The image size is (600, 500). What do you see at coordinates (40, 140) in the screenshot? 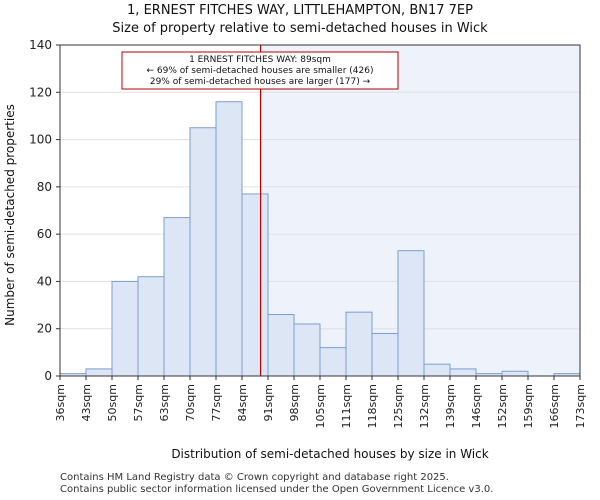
I see `y-tick-label: 100` at bounding box center [40, 140].